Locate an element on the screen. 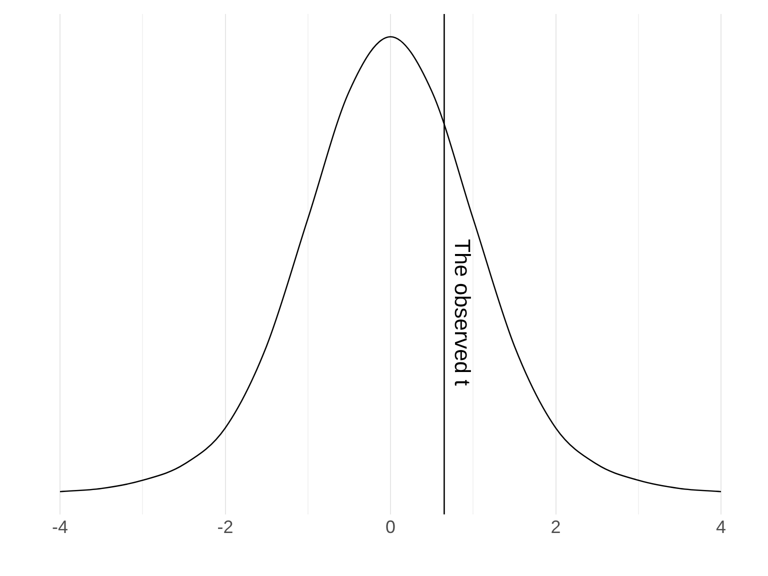 Image resolution: width=768 pixels, height=576 pixels. x-tick-label: 2 is located at coordinates (555, 527).